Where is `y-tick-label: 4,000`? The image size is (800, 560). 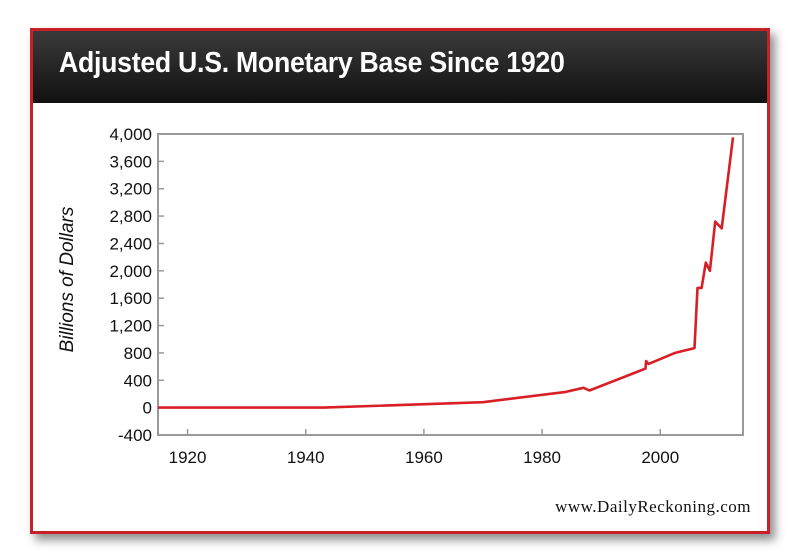 y-tick-label: 4,000 is located at coordinates (130, 134).